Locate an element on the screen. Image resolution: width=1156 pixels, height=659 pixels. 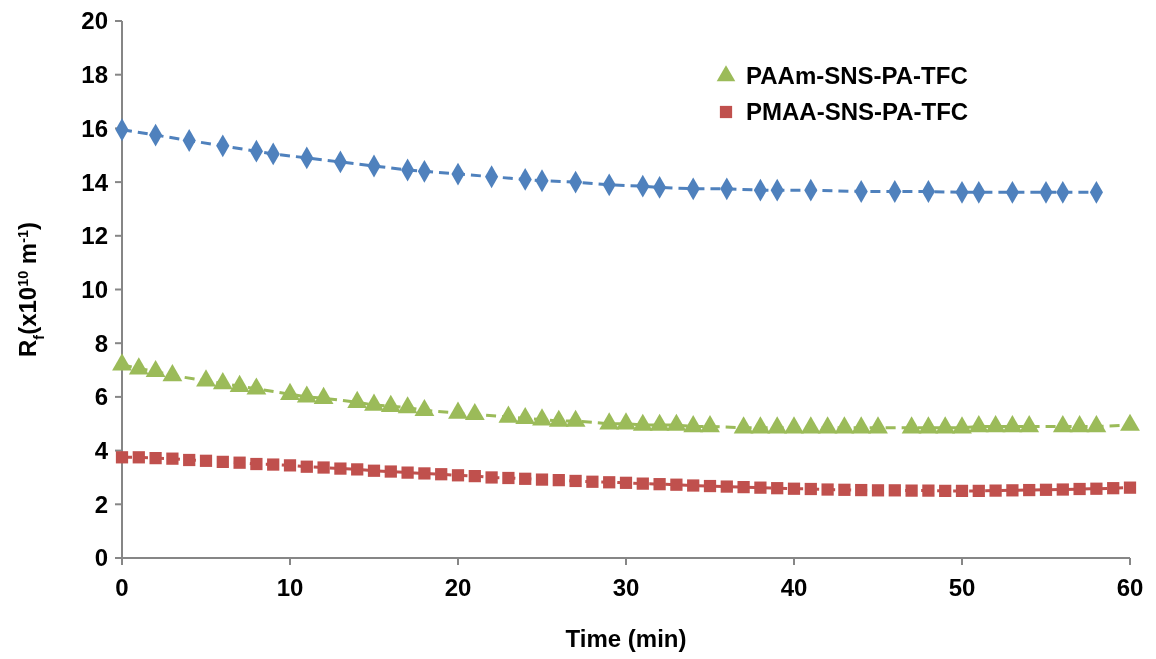
x-tick-label: 20 is located at coordinates (458, 587).